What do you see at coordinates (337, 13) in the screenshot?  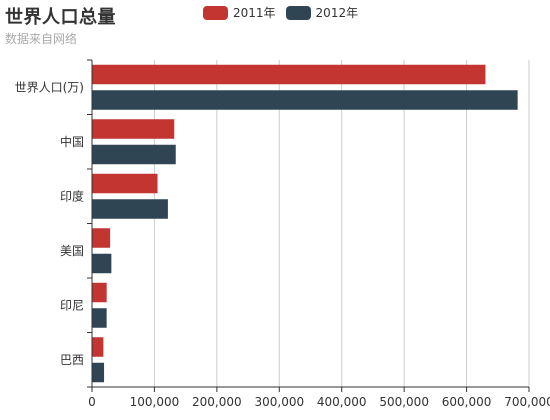 I see `legend-label-2012: 2012年` at bounding box center [337, 13].